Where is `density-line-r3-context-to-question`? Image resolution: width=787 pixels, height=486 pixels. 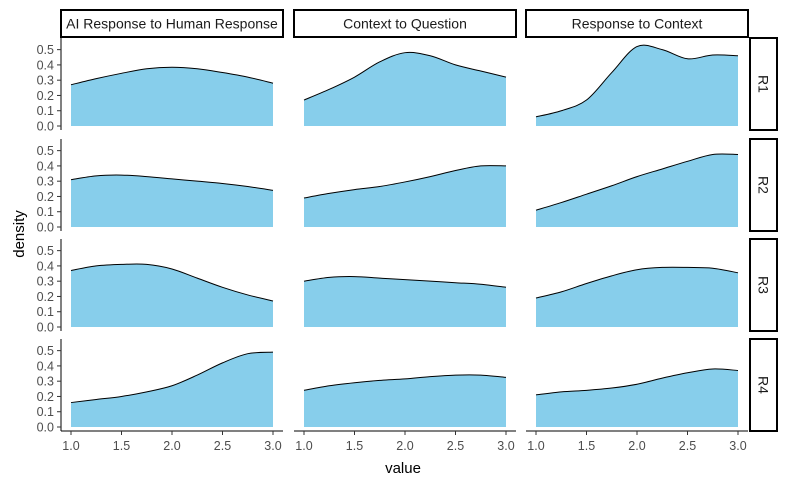
density-line-r3-context-to-question is located at coordinates (405, 282).